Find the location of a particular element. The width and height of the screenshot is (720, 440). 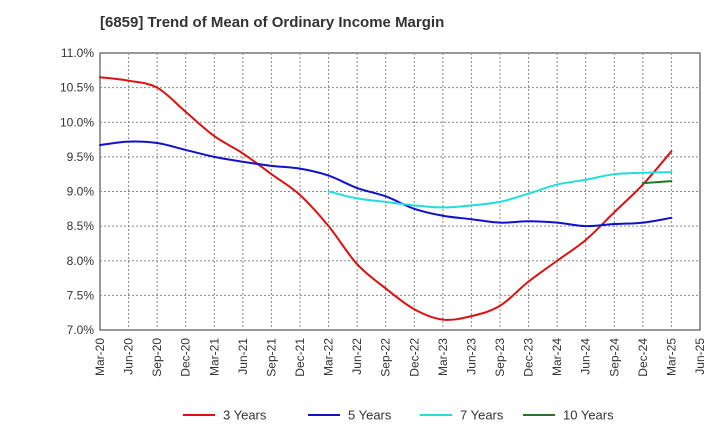

x-tick-label: Sep-23 is located at coordinates (500, 357).